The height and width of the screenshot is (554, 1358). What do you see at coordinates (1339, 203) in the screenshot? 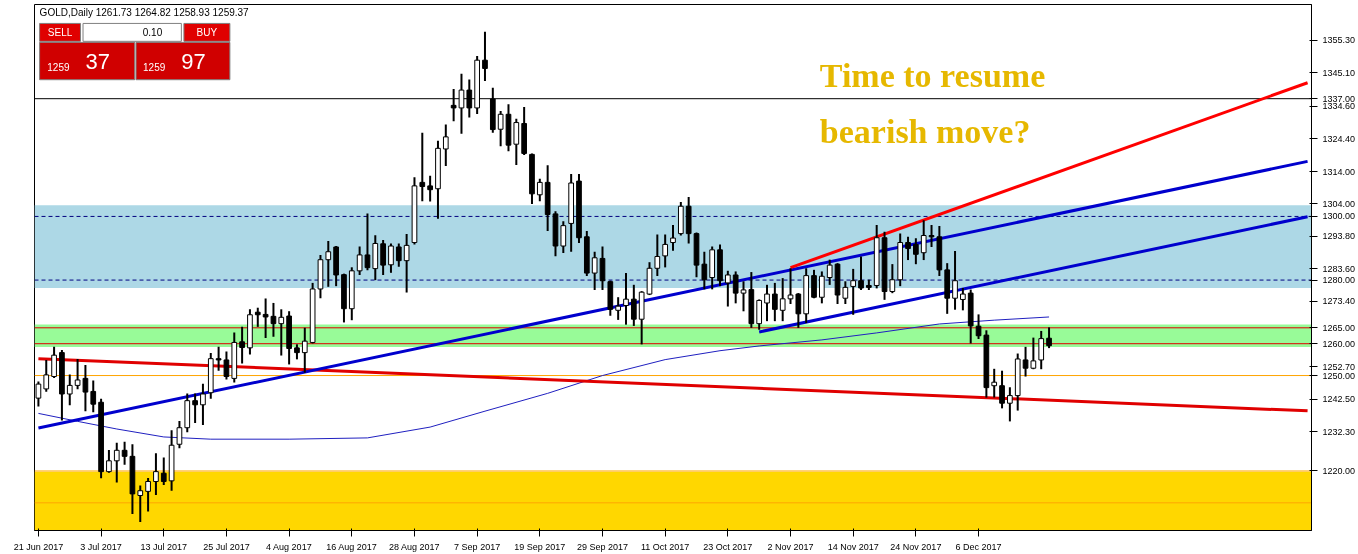
I see `y-tick-label: 1304.00` at bounding box center [1339, 203].